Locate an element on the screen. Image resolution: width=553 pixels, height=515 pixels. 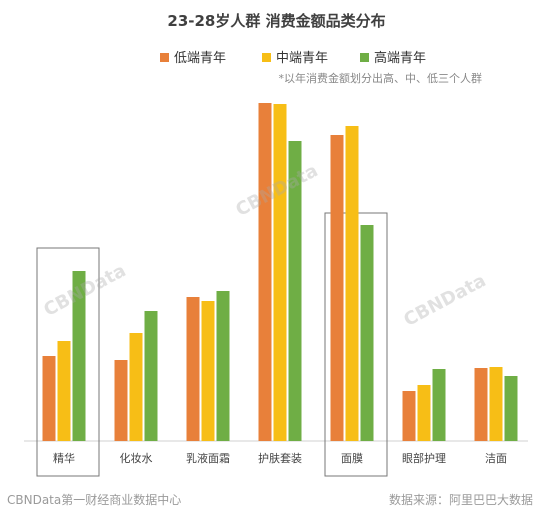
x-tick-label: 乳液面霜 is located at coordinates (208, 458).